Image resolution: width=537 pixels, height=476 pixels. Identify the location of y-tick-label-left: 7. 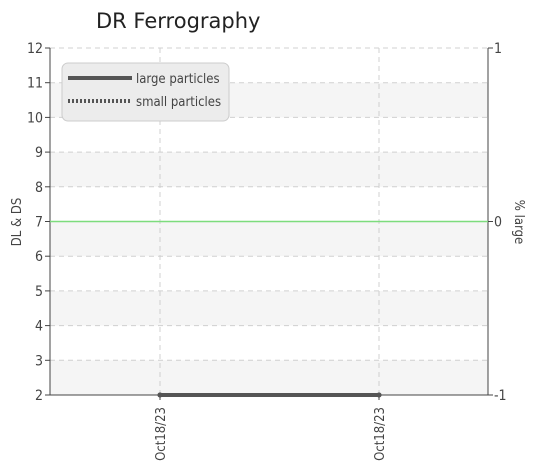
(39, 223).